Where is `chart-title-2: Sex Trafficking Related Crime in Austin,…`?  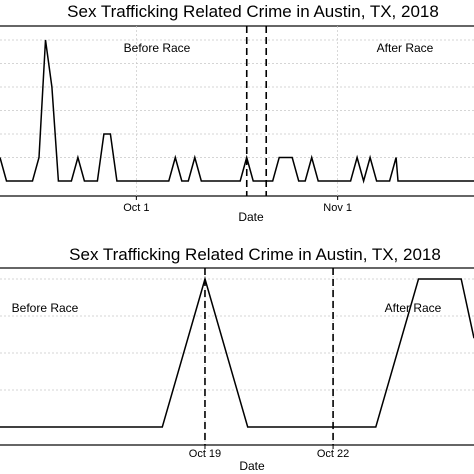 chart-title-2: Sex Trafficking Related Crime in Austin,… is located at coordinates (255, 254).